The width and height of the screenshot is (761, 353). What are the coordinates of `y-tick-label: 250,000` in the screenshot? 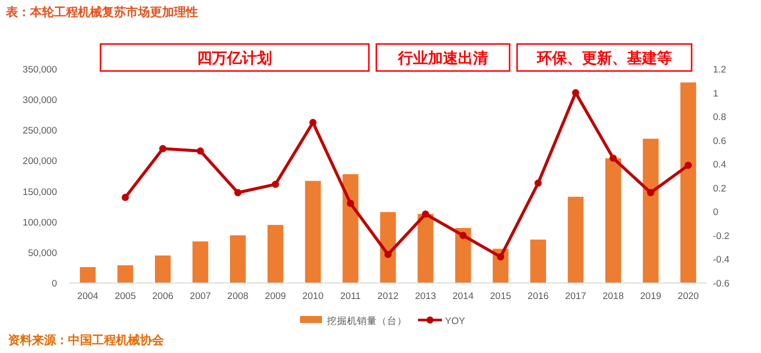 It's located at (39, 131).